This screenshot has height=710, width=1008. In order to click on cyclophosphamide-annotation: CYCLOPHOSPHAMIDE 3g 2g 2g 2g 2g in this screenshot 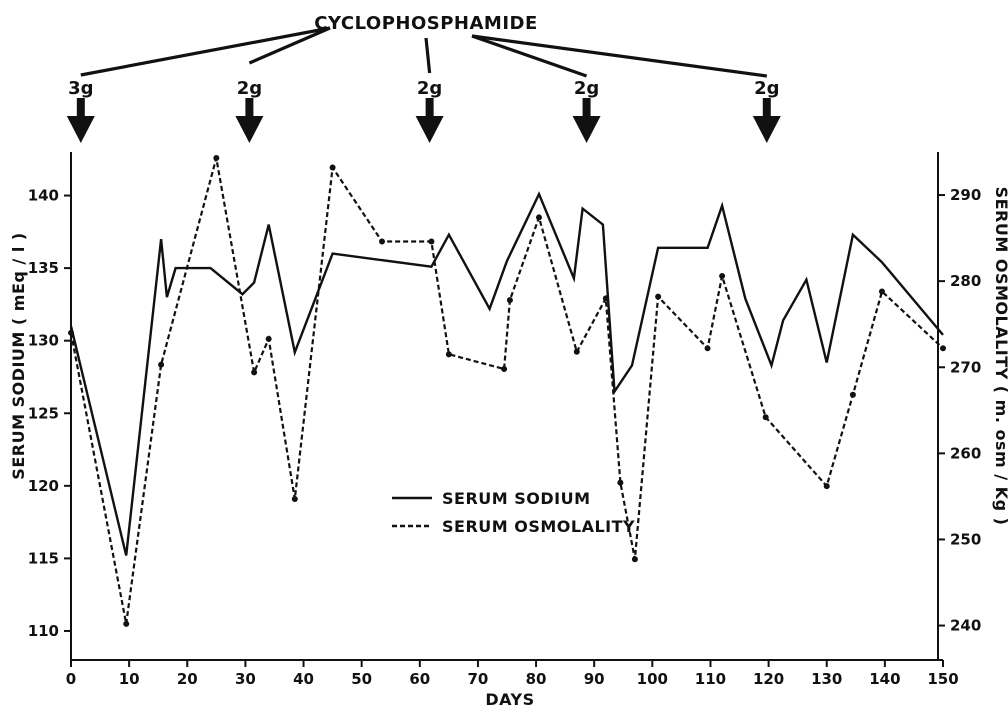, I will do `click(423, 78)`.